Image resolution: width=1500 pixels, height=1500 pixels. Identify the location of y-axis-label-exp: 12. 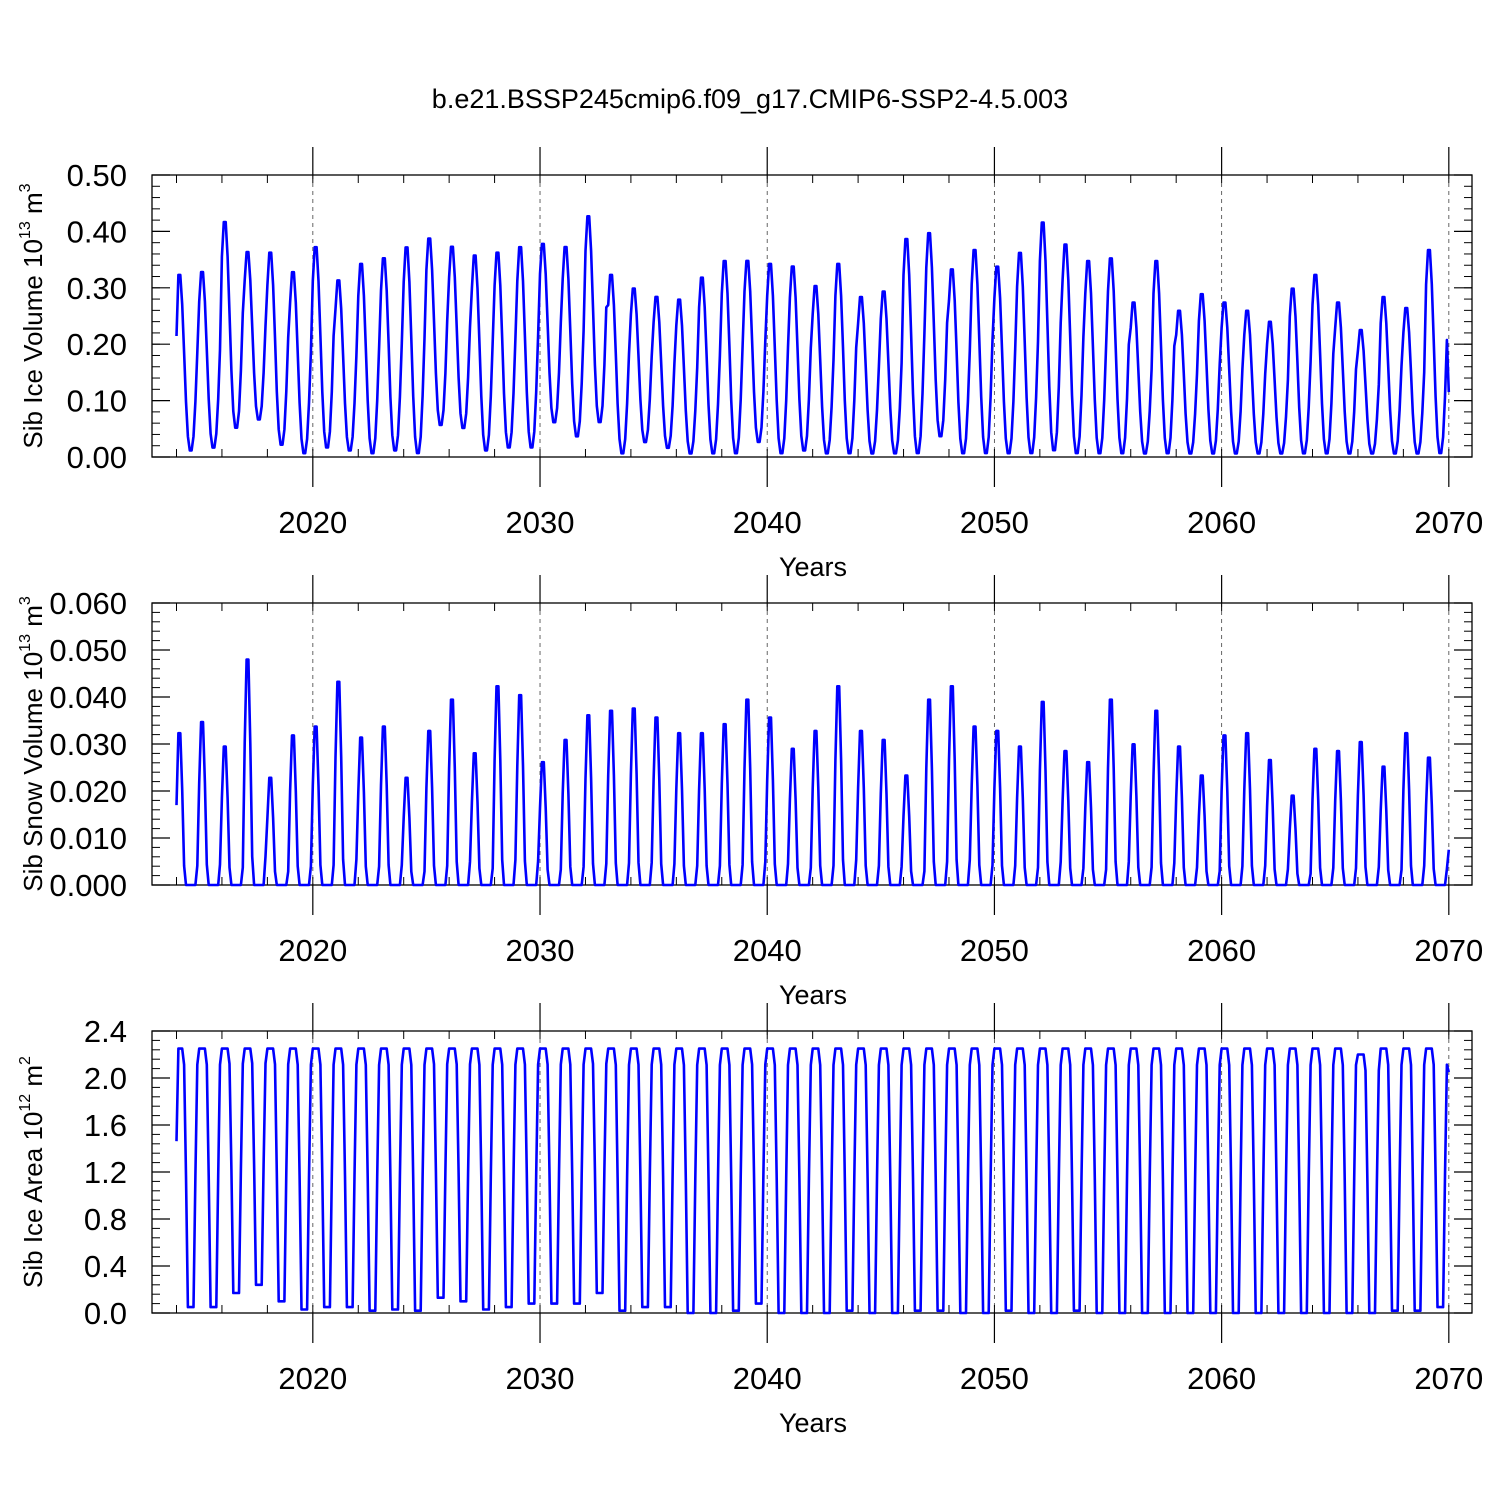
(25, 1103).